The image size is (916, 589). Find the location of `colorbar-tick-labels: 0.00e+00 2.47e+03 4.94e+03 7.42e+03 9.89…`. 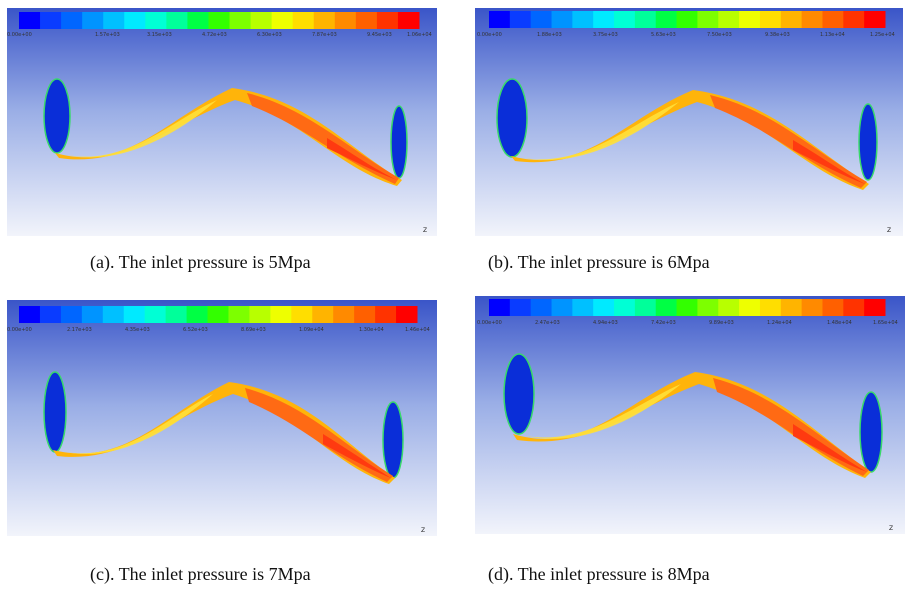

colorbar-tick-labels: 0.00e+00 2.47e+03 4.94e+03 7.42e+03 9.89… is located at coordinates (687, 323).